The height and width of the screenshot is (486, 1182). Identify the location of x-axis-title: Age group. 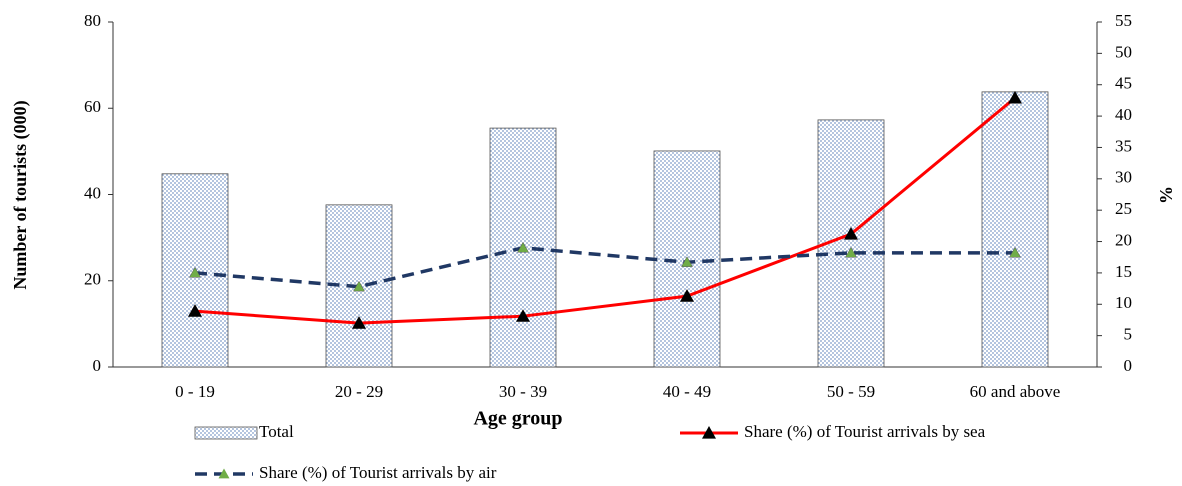
(517, 419).